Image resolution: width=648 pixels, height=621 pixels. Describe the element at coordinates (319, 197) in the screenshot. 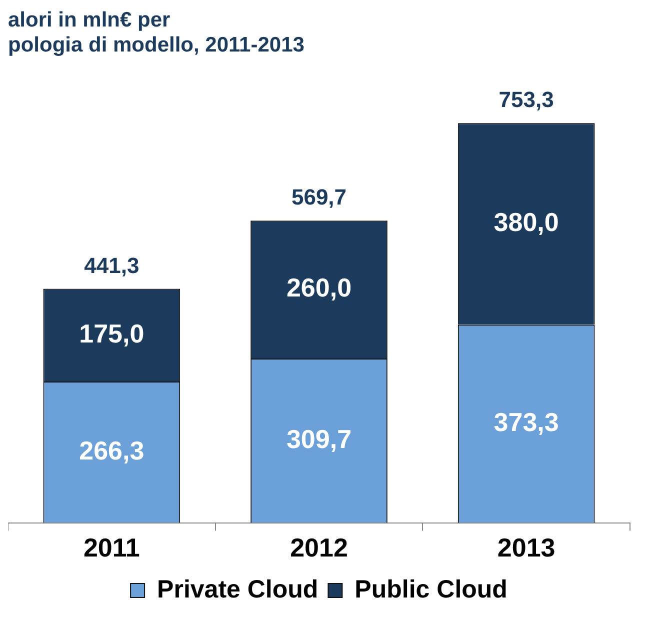

I see `total-label: 569,7` at that location.